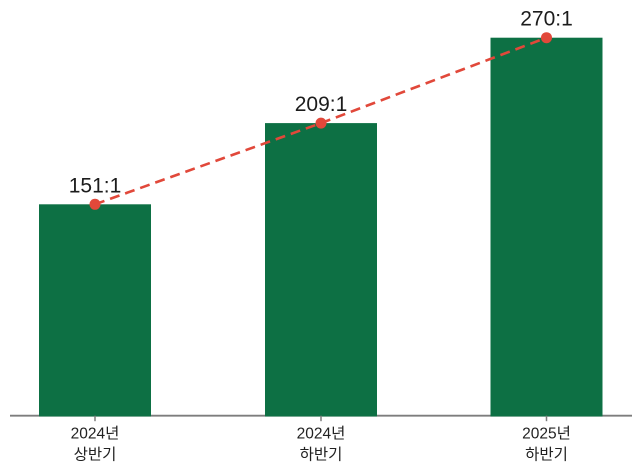 The image size is (640, 473). What do you see at coordinates (95, 185) in the screenshot?
I see `value-label: 151:1` at bounding box center [95, 185].